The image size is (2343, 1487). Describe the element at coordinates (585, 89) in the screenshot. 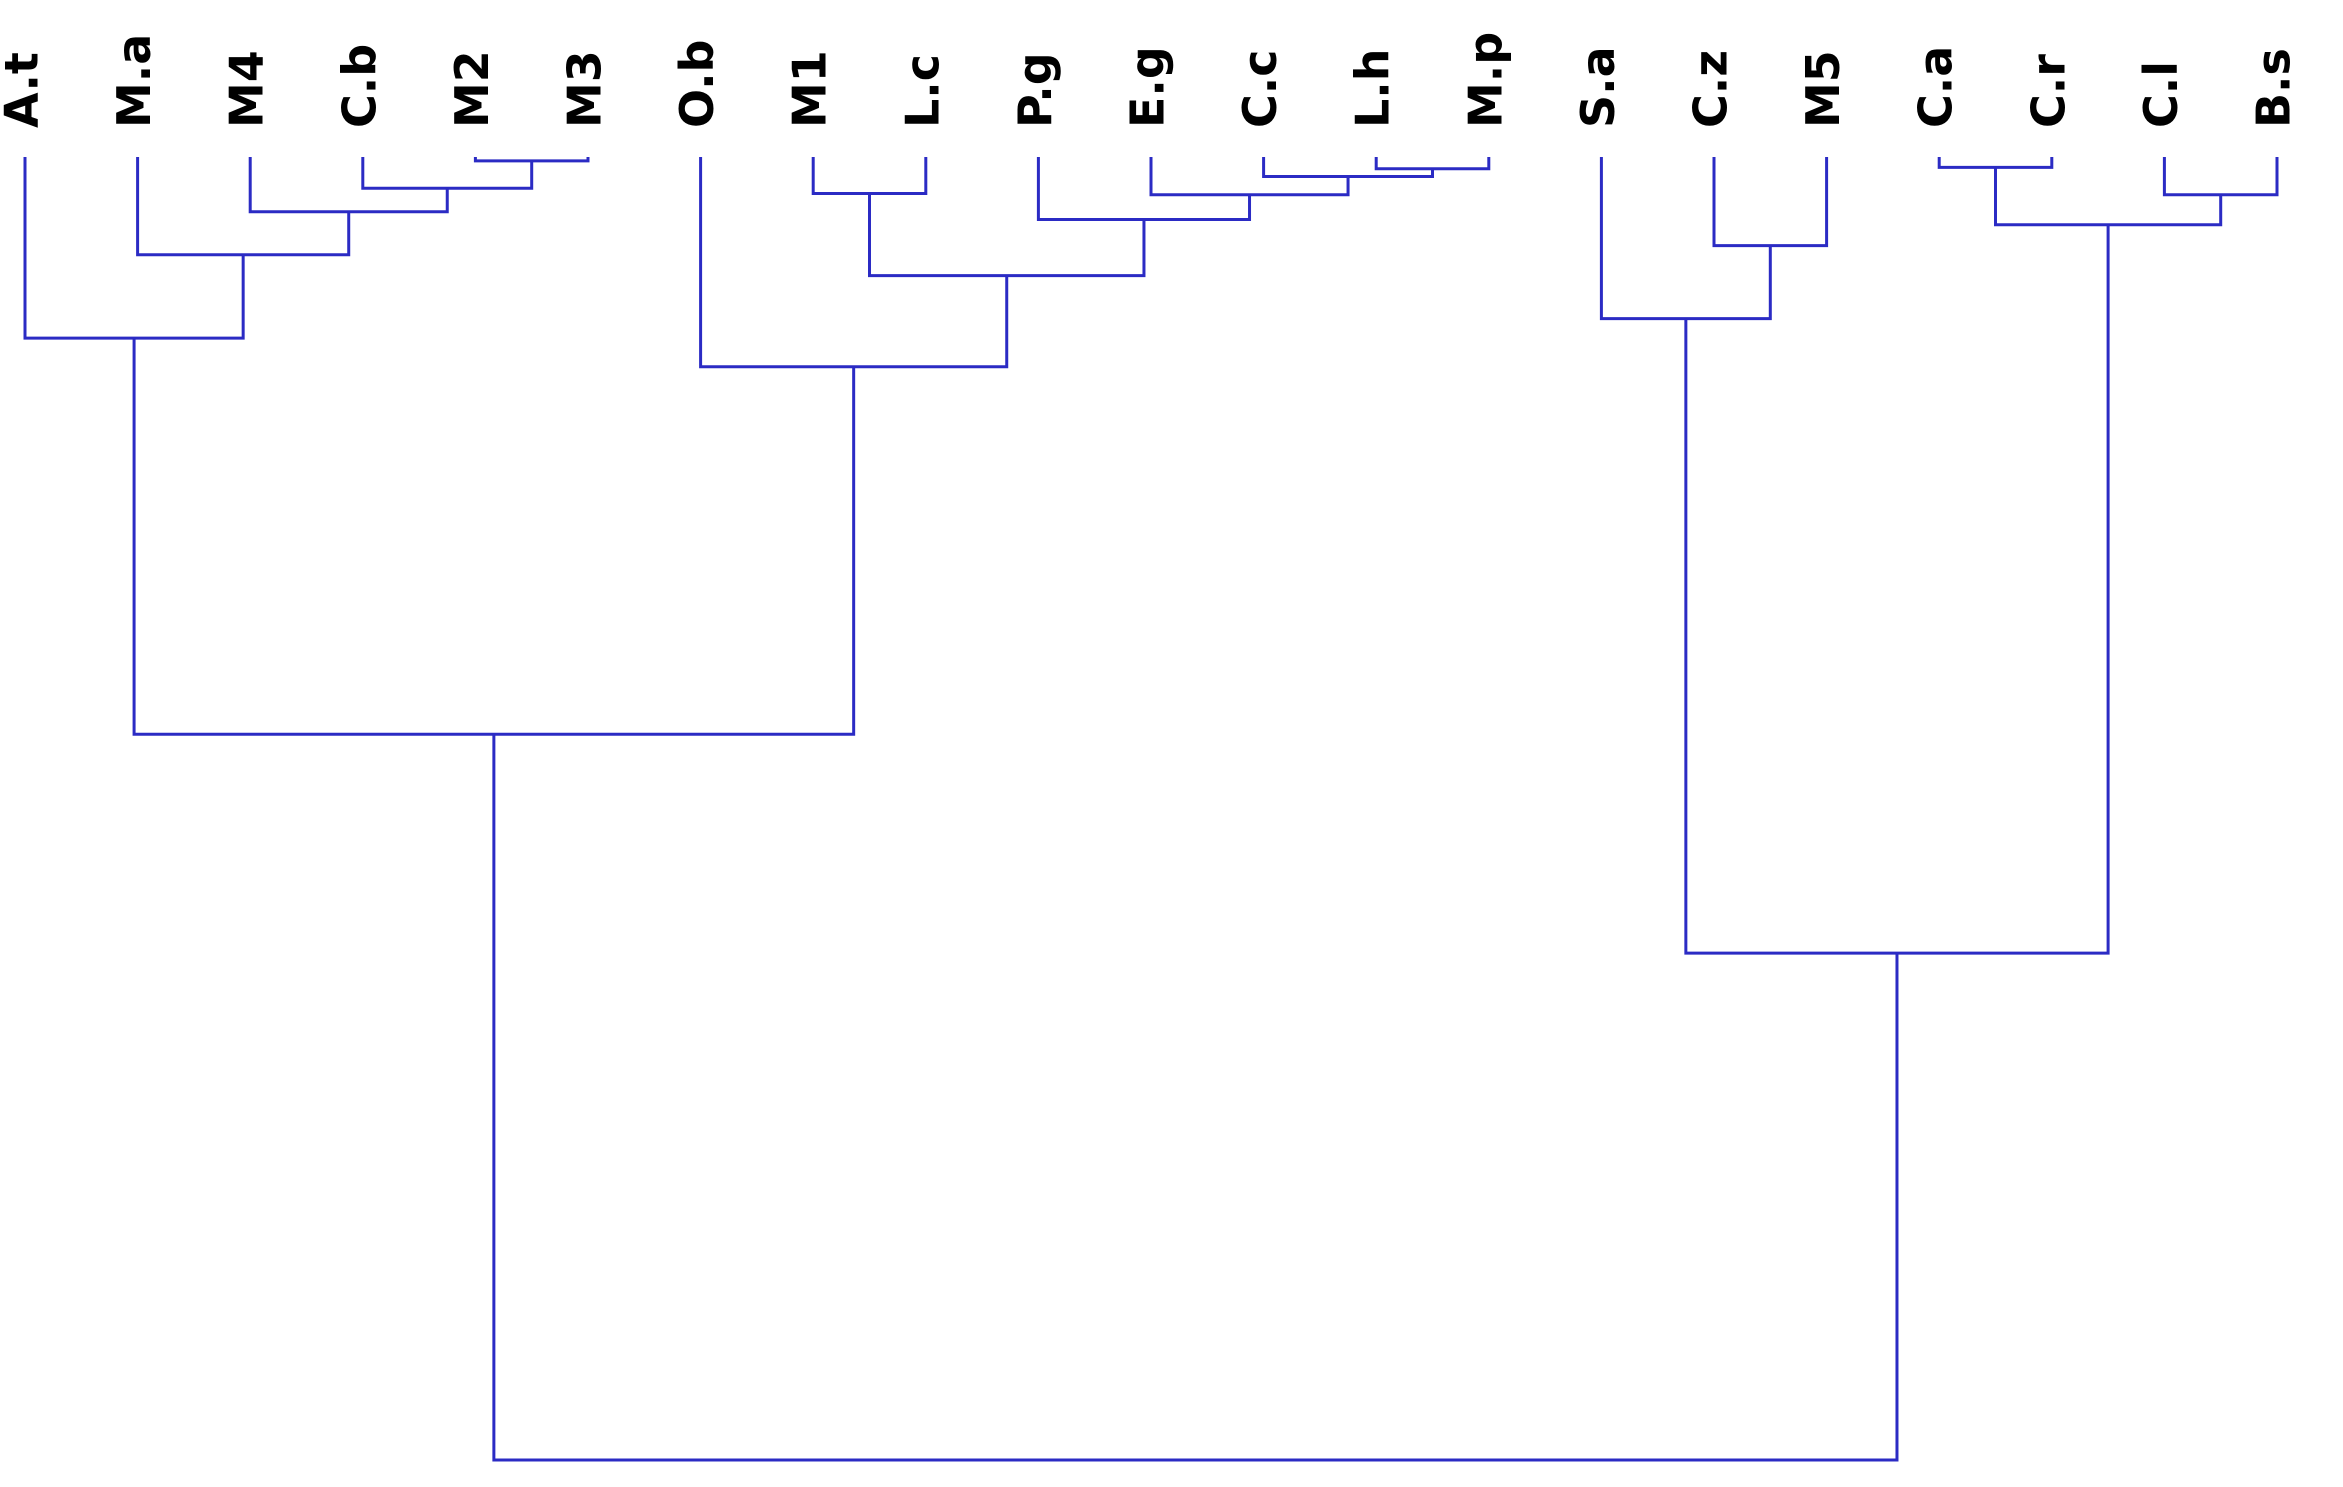

I see `leaf-label: M3` at that location.